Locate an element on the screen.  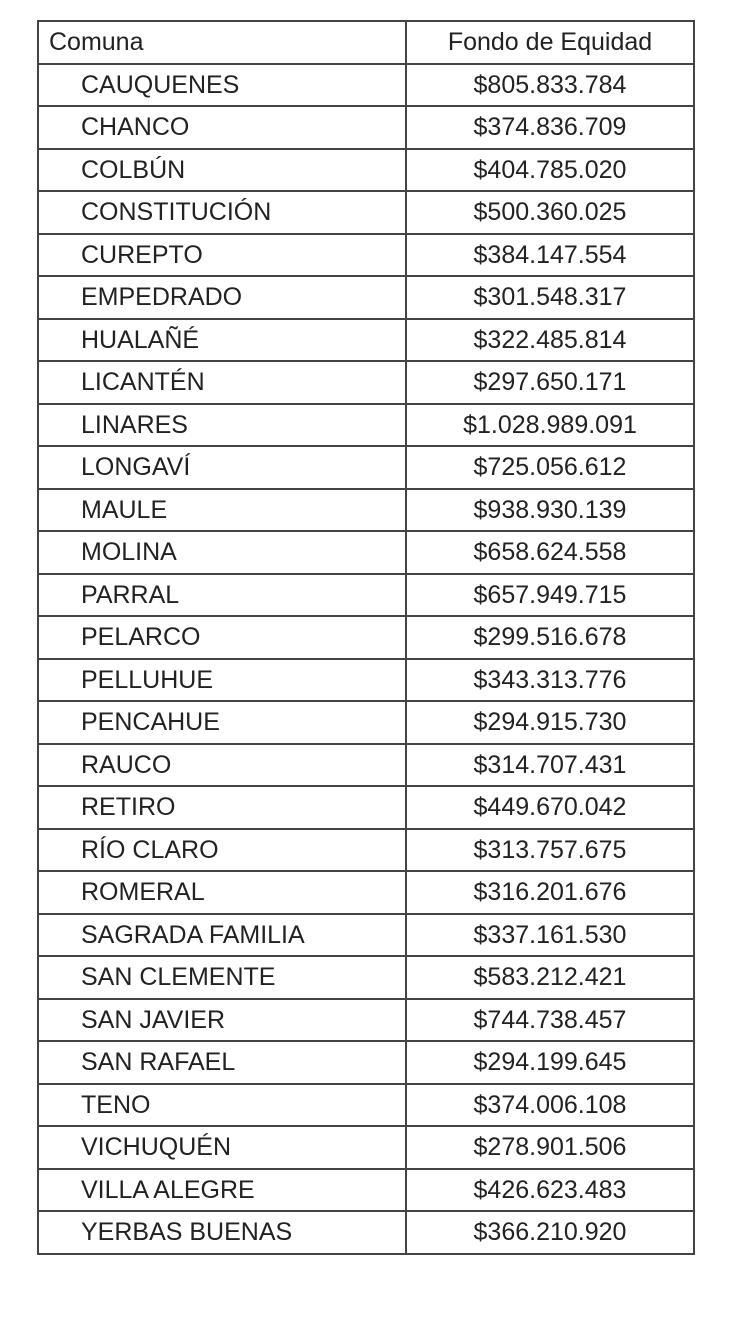
comuna-cell: MAULE is located at coordinates (222, 509).